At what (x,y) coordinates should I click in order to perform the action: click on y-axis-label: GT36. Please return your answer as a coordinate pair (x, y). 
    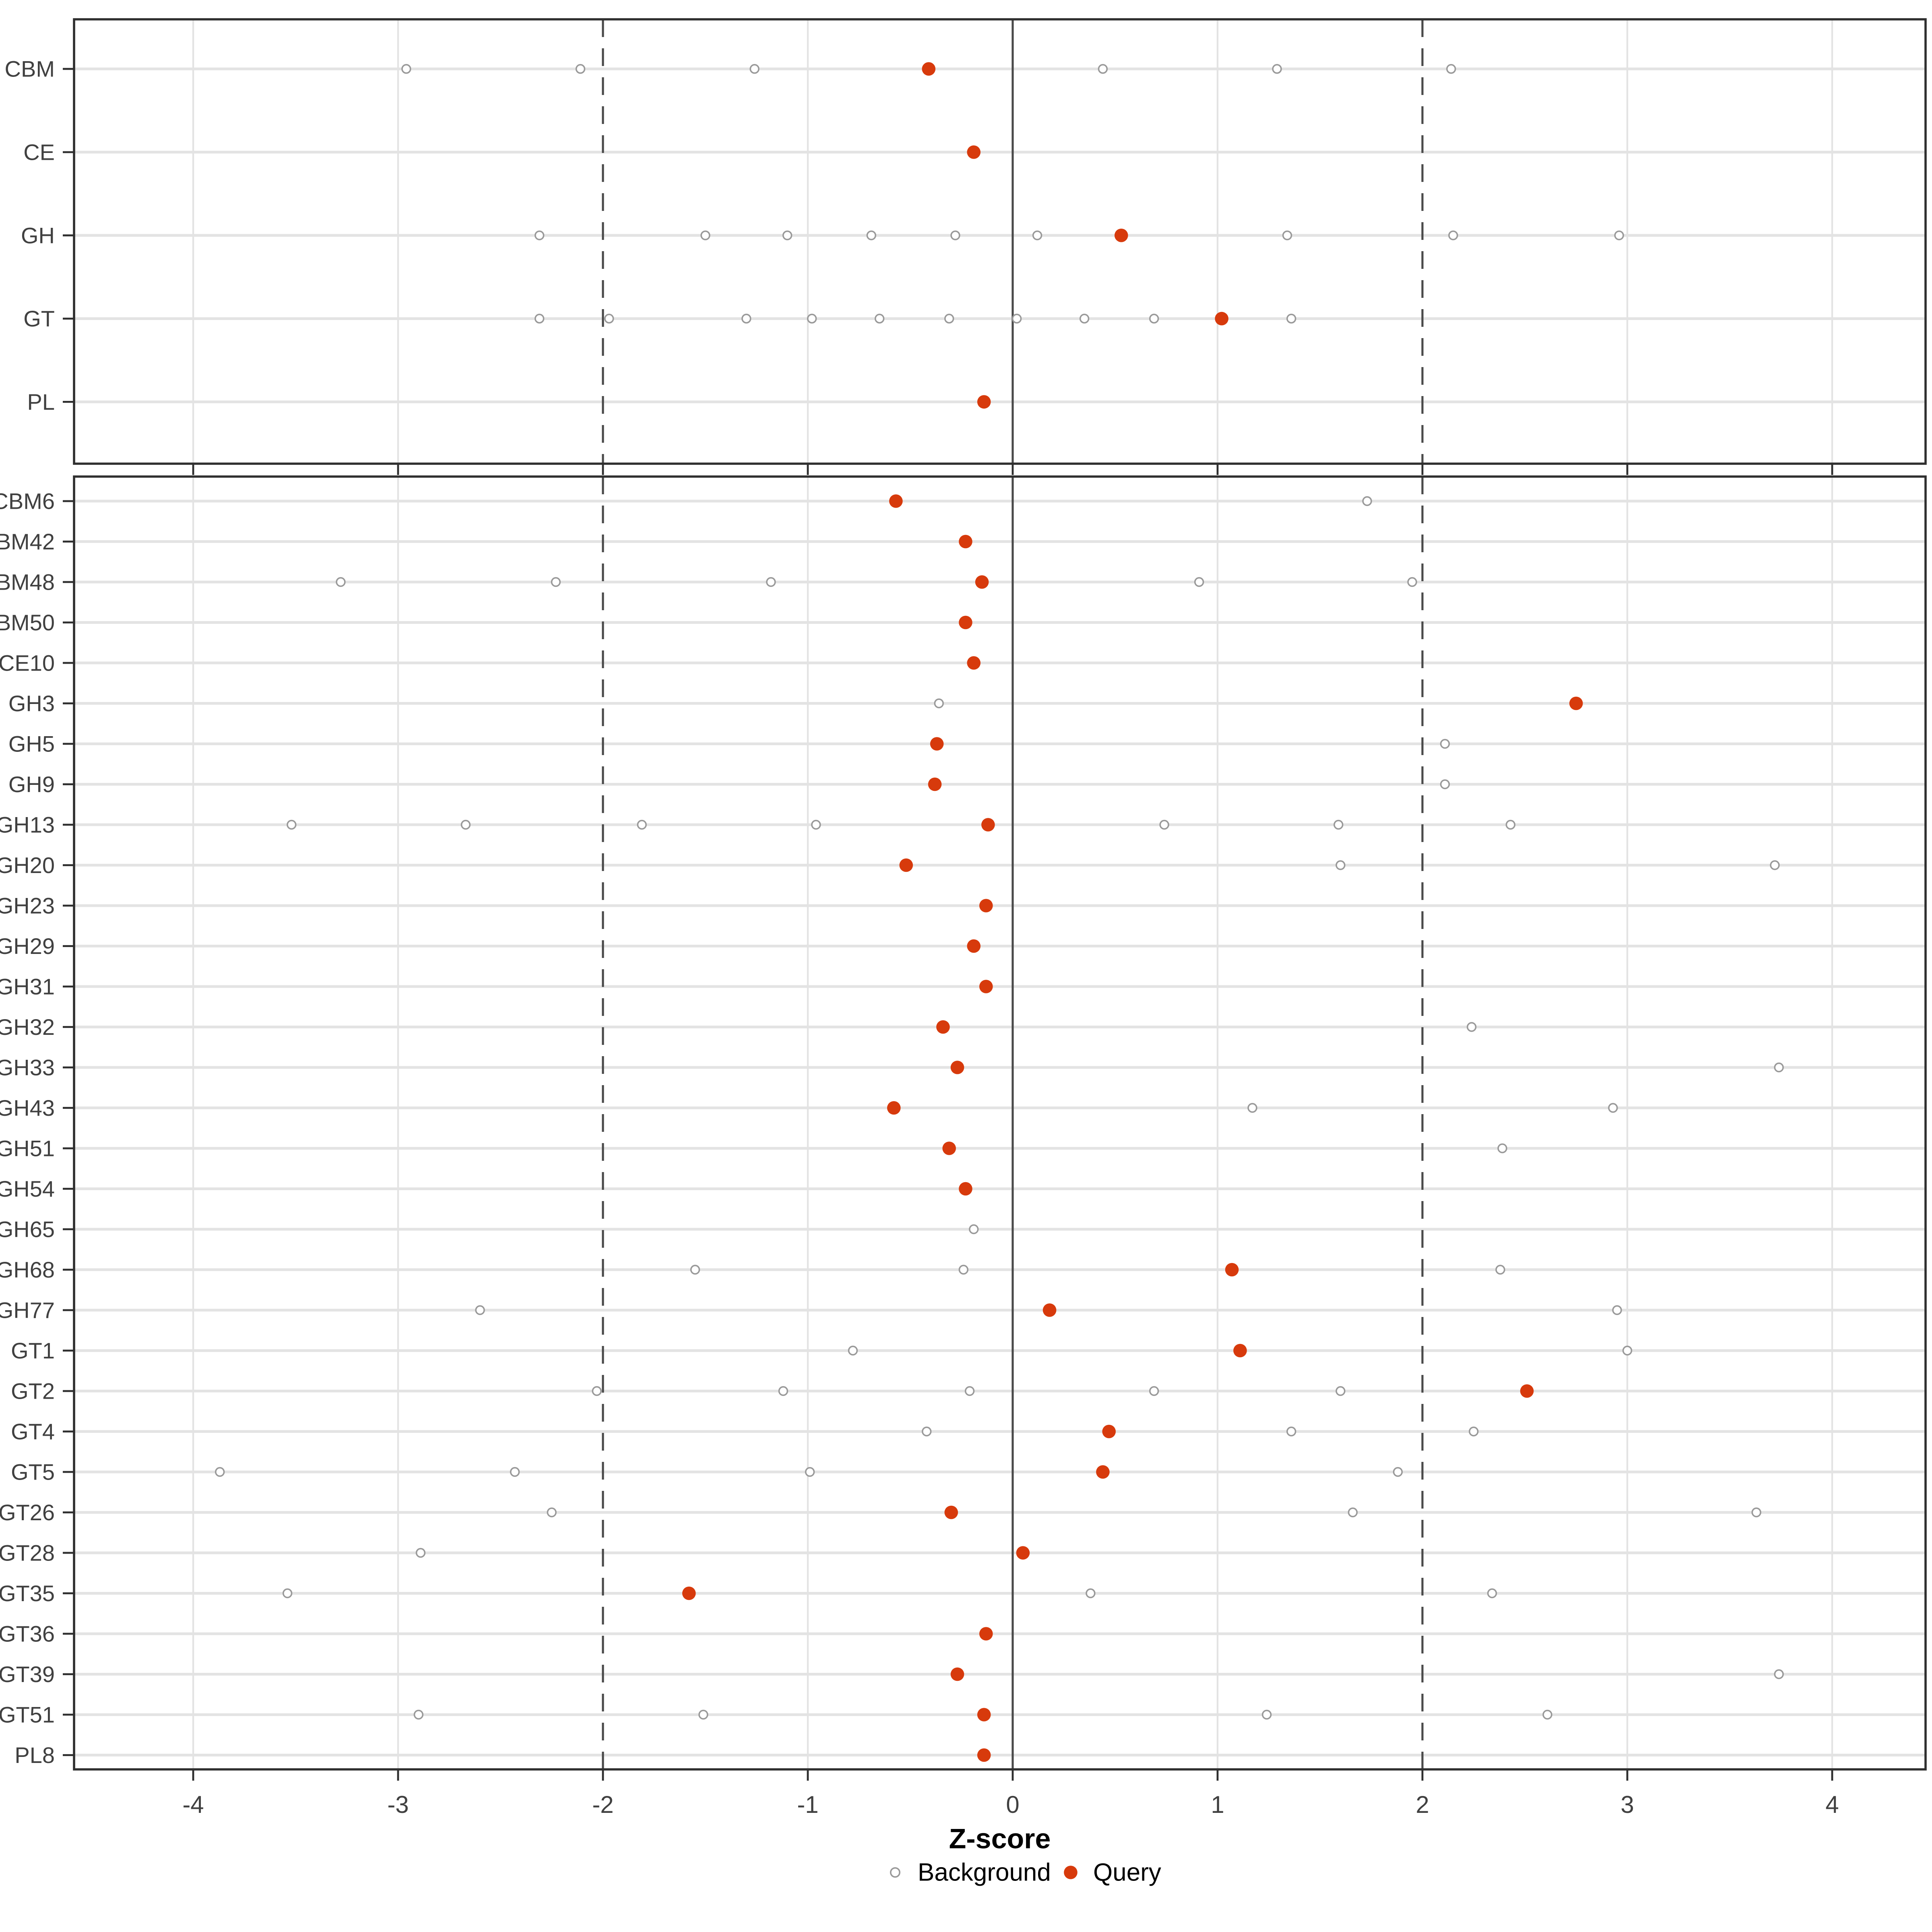
    Looking at the image, I should click on (27, 1634).